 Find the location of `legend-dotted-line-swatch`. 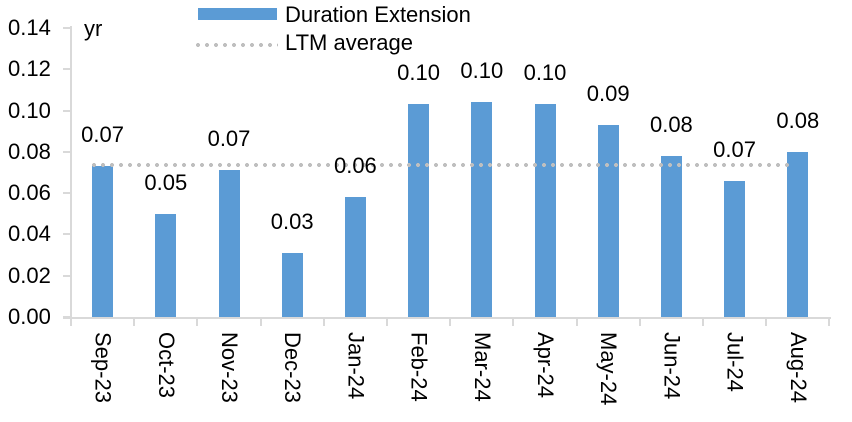

legend-dotted-line-swatch is located at coordinates (237, 45).